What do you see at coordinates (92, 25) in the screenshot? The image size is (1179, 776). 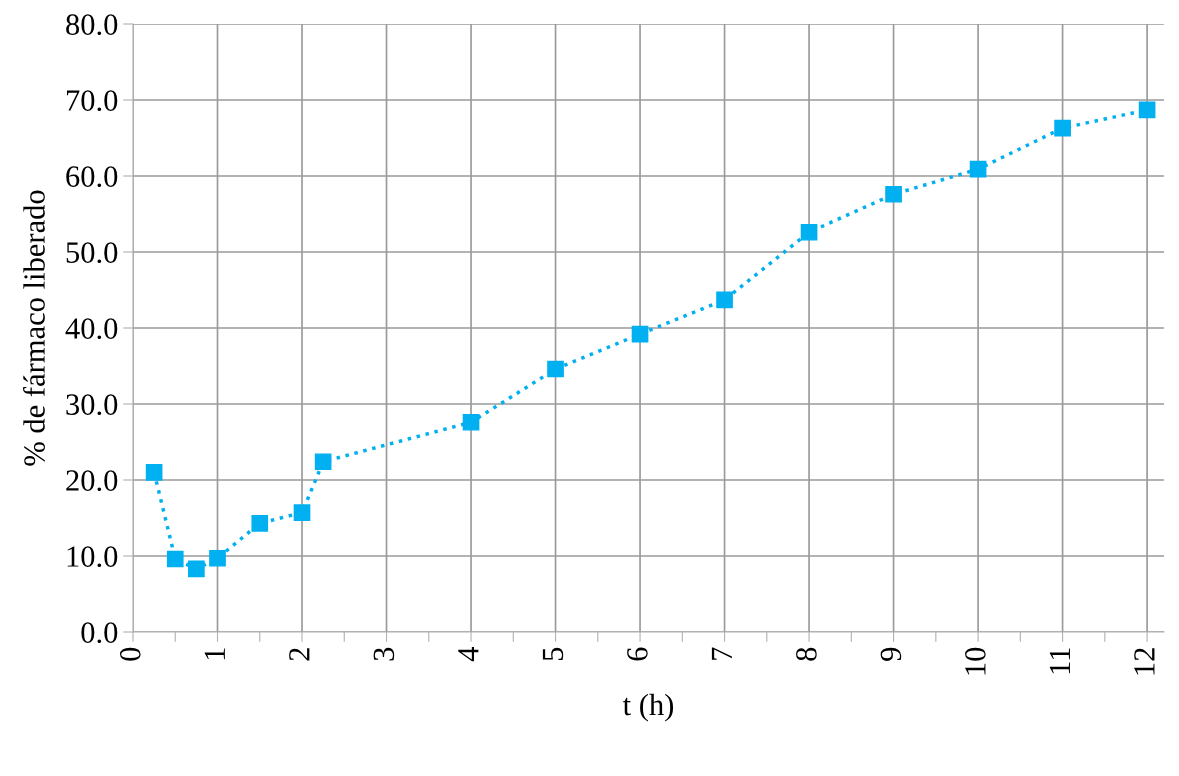 I see `y-tick-label: 80.0` at bounding box center [92, 25].